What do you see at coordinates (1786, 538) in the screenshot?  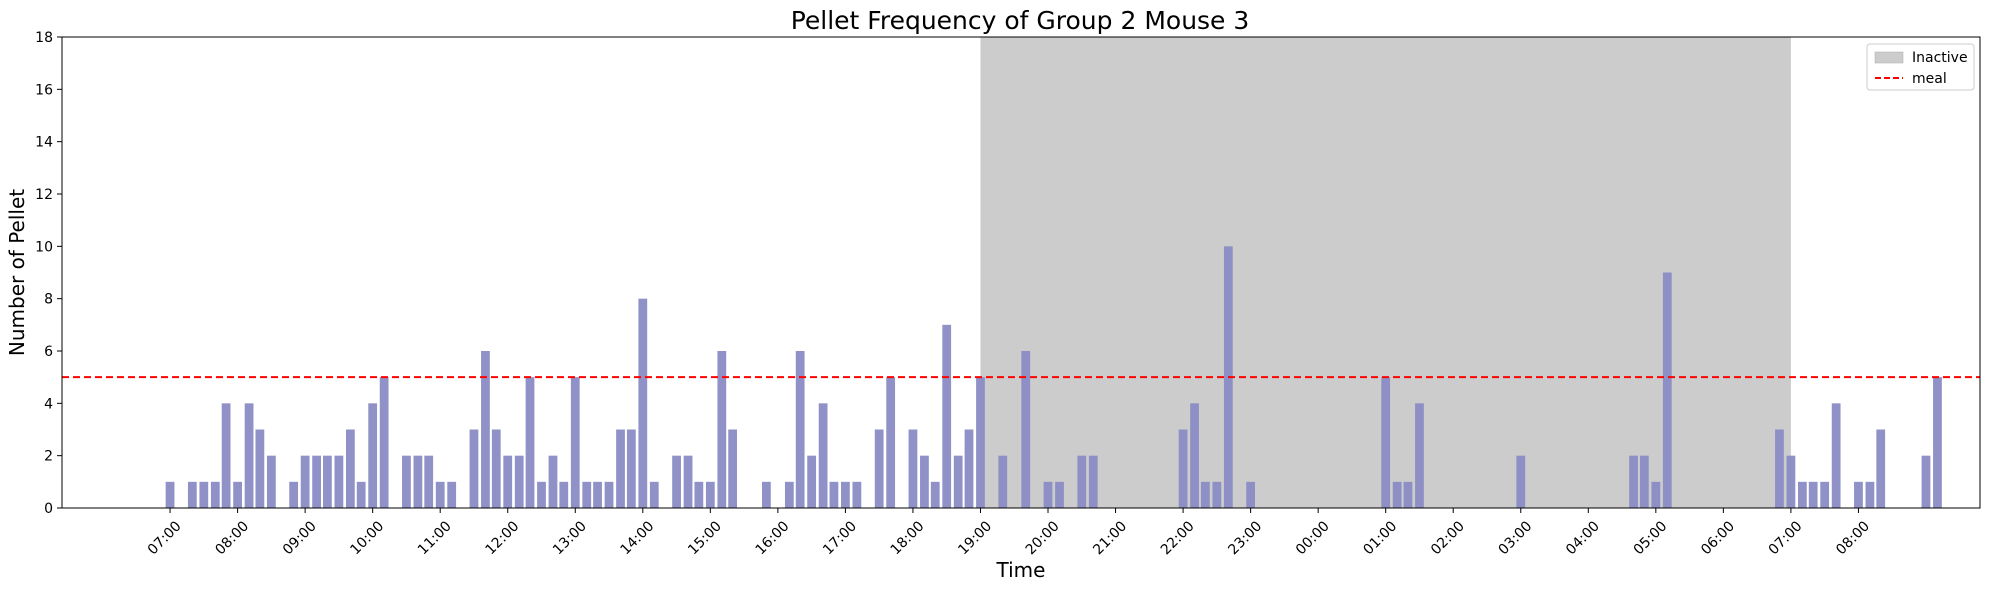 I see `x-tick-label-24: 07:00` at bounding box center [1786, 538].